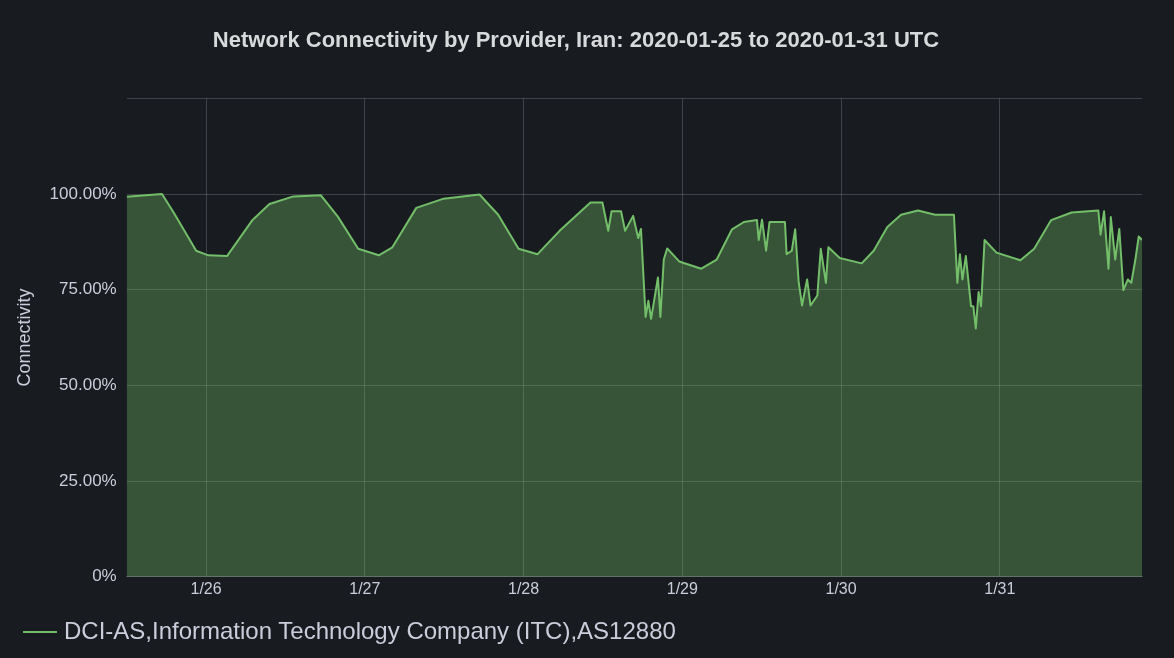 This screenshot has height=658, width=1174. Describe the element at coordinates (206, 588) in the screenshot. I see `x-tick-label: 1/26` at that location.